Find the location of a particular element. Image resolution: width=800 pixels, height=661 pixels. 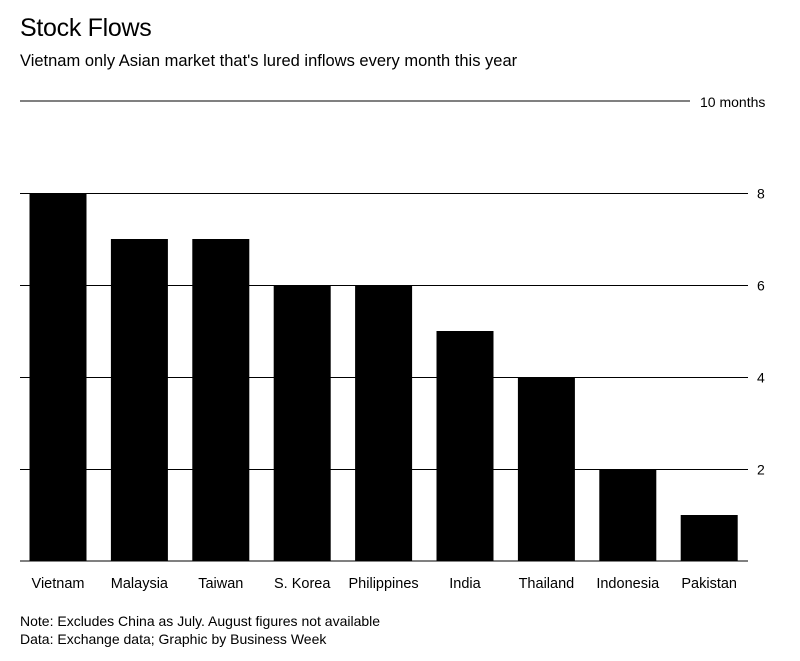

x-tick-label: Philippines is located at coordinates (384, 584).